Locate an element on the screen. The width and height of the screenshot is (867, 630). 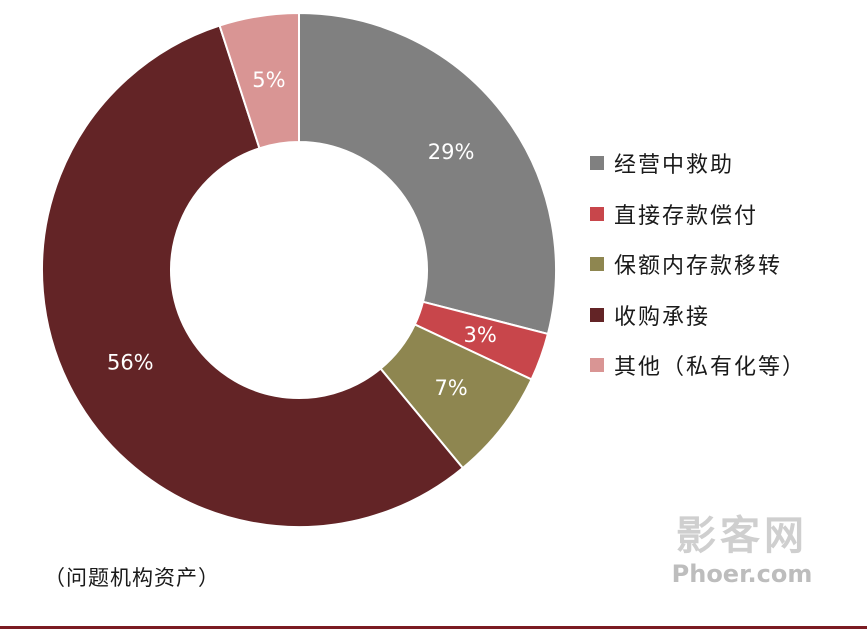
legend-item-purchase-assumption: 收购承接 is located at coordinates (725, 315).